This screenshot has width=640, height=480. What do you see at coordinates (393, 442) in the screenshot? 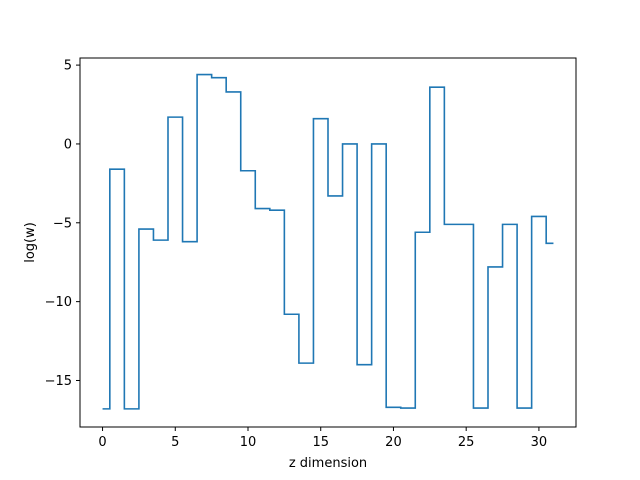
I see `x-tick-label: 20` at bounding box center [393, 442].